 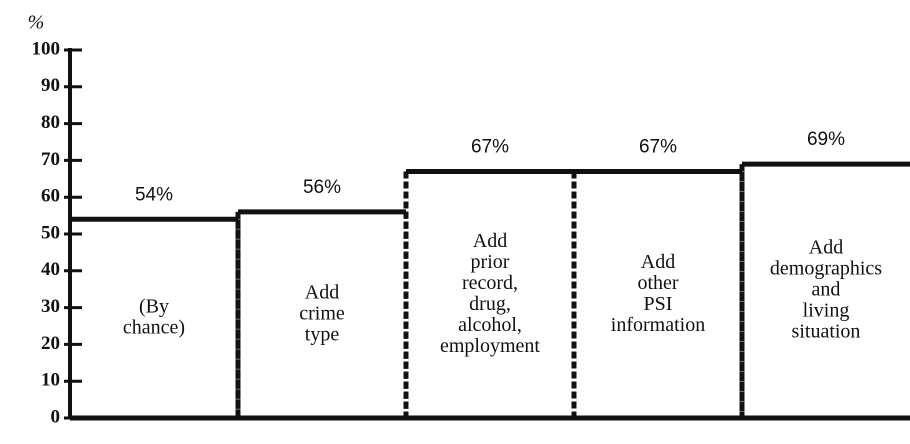 What do you see at coordinates (322, 314) in the screenshot?
I see `category-label: crime` at bounding box center [322, 314].